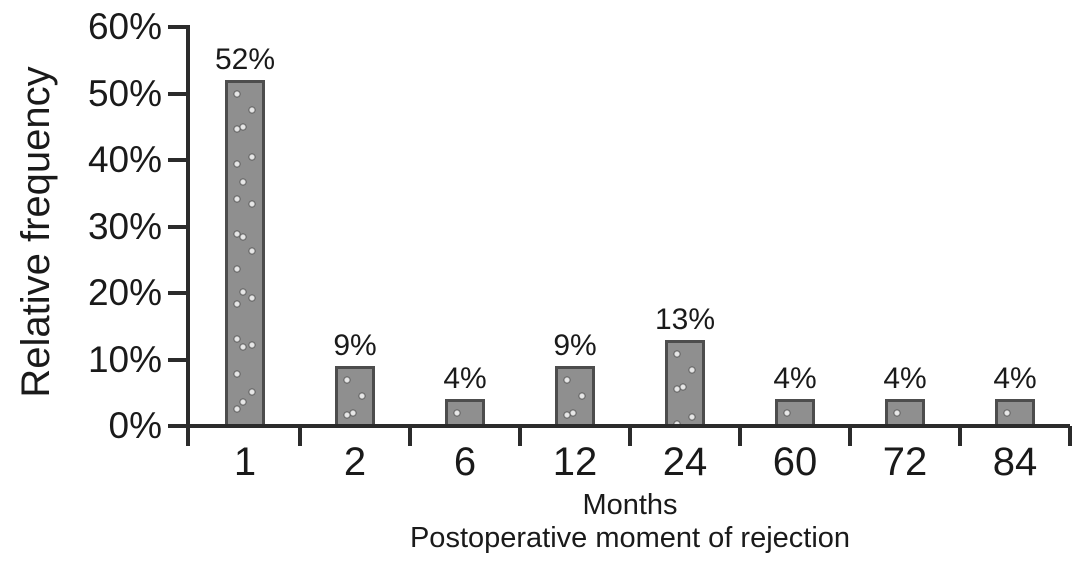 The height and width of the screenshot is (575, 1087). I want to click on x-tick-label: 60, so click(795, 462).